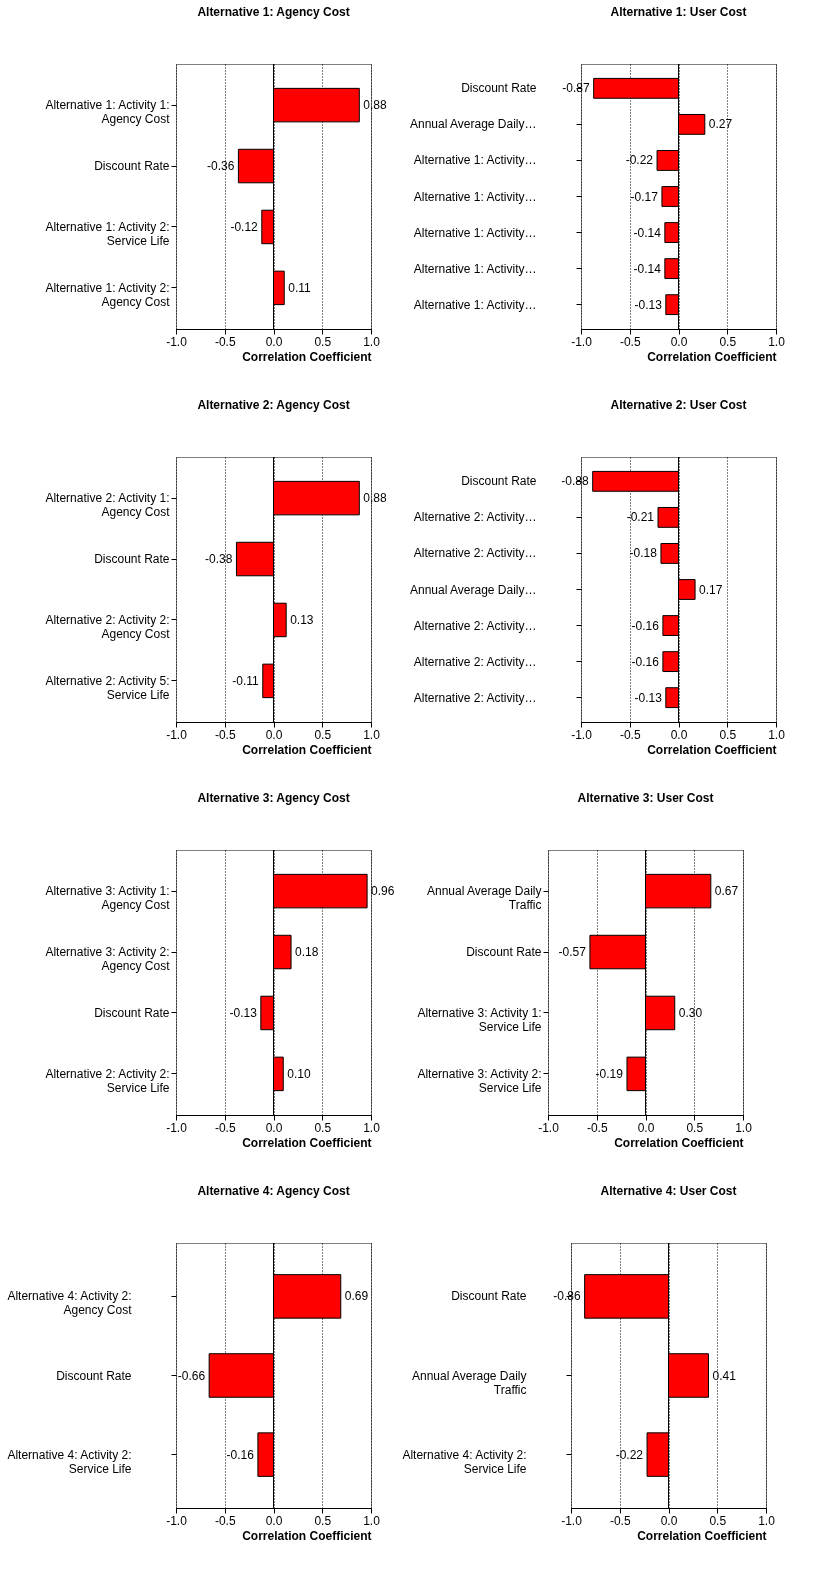 This screenshot has width=814, height=1596. I want to click on y-tick-label: Alternative 3: Activity 2: Service Life, so click(479, 1080).